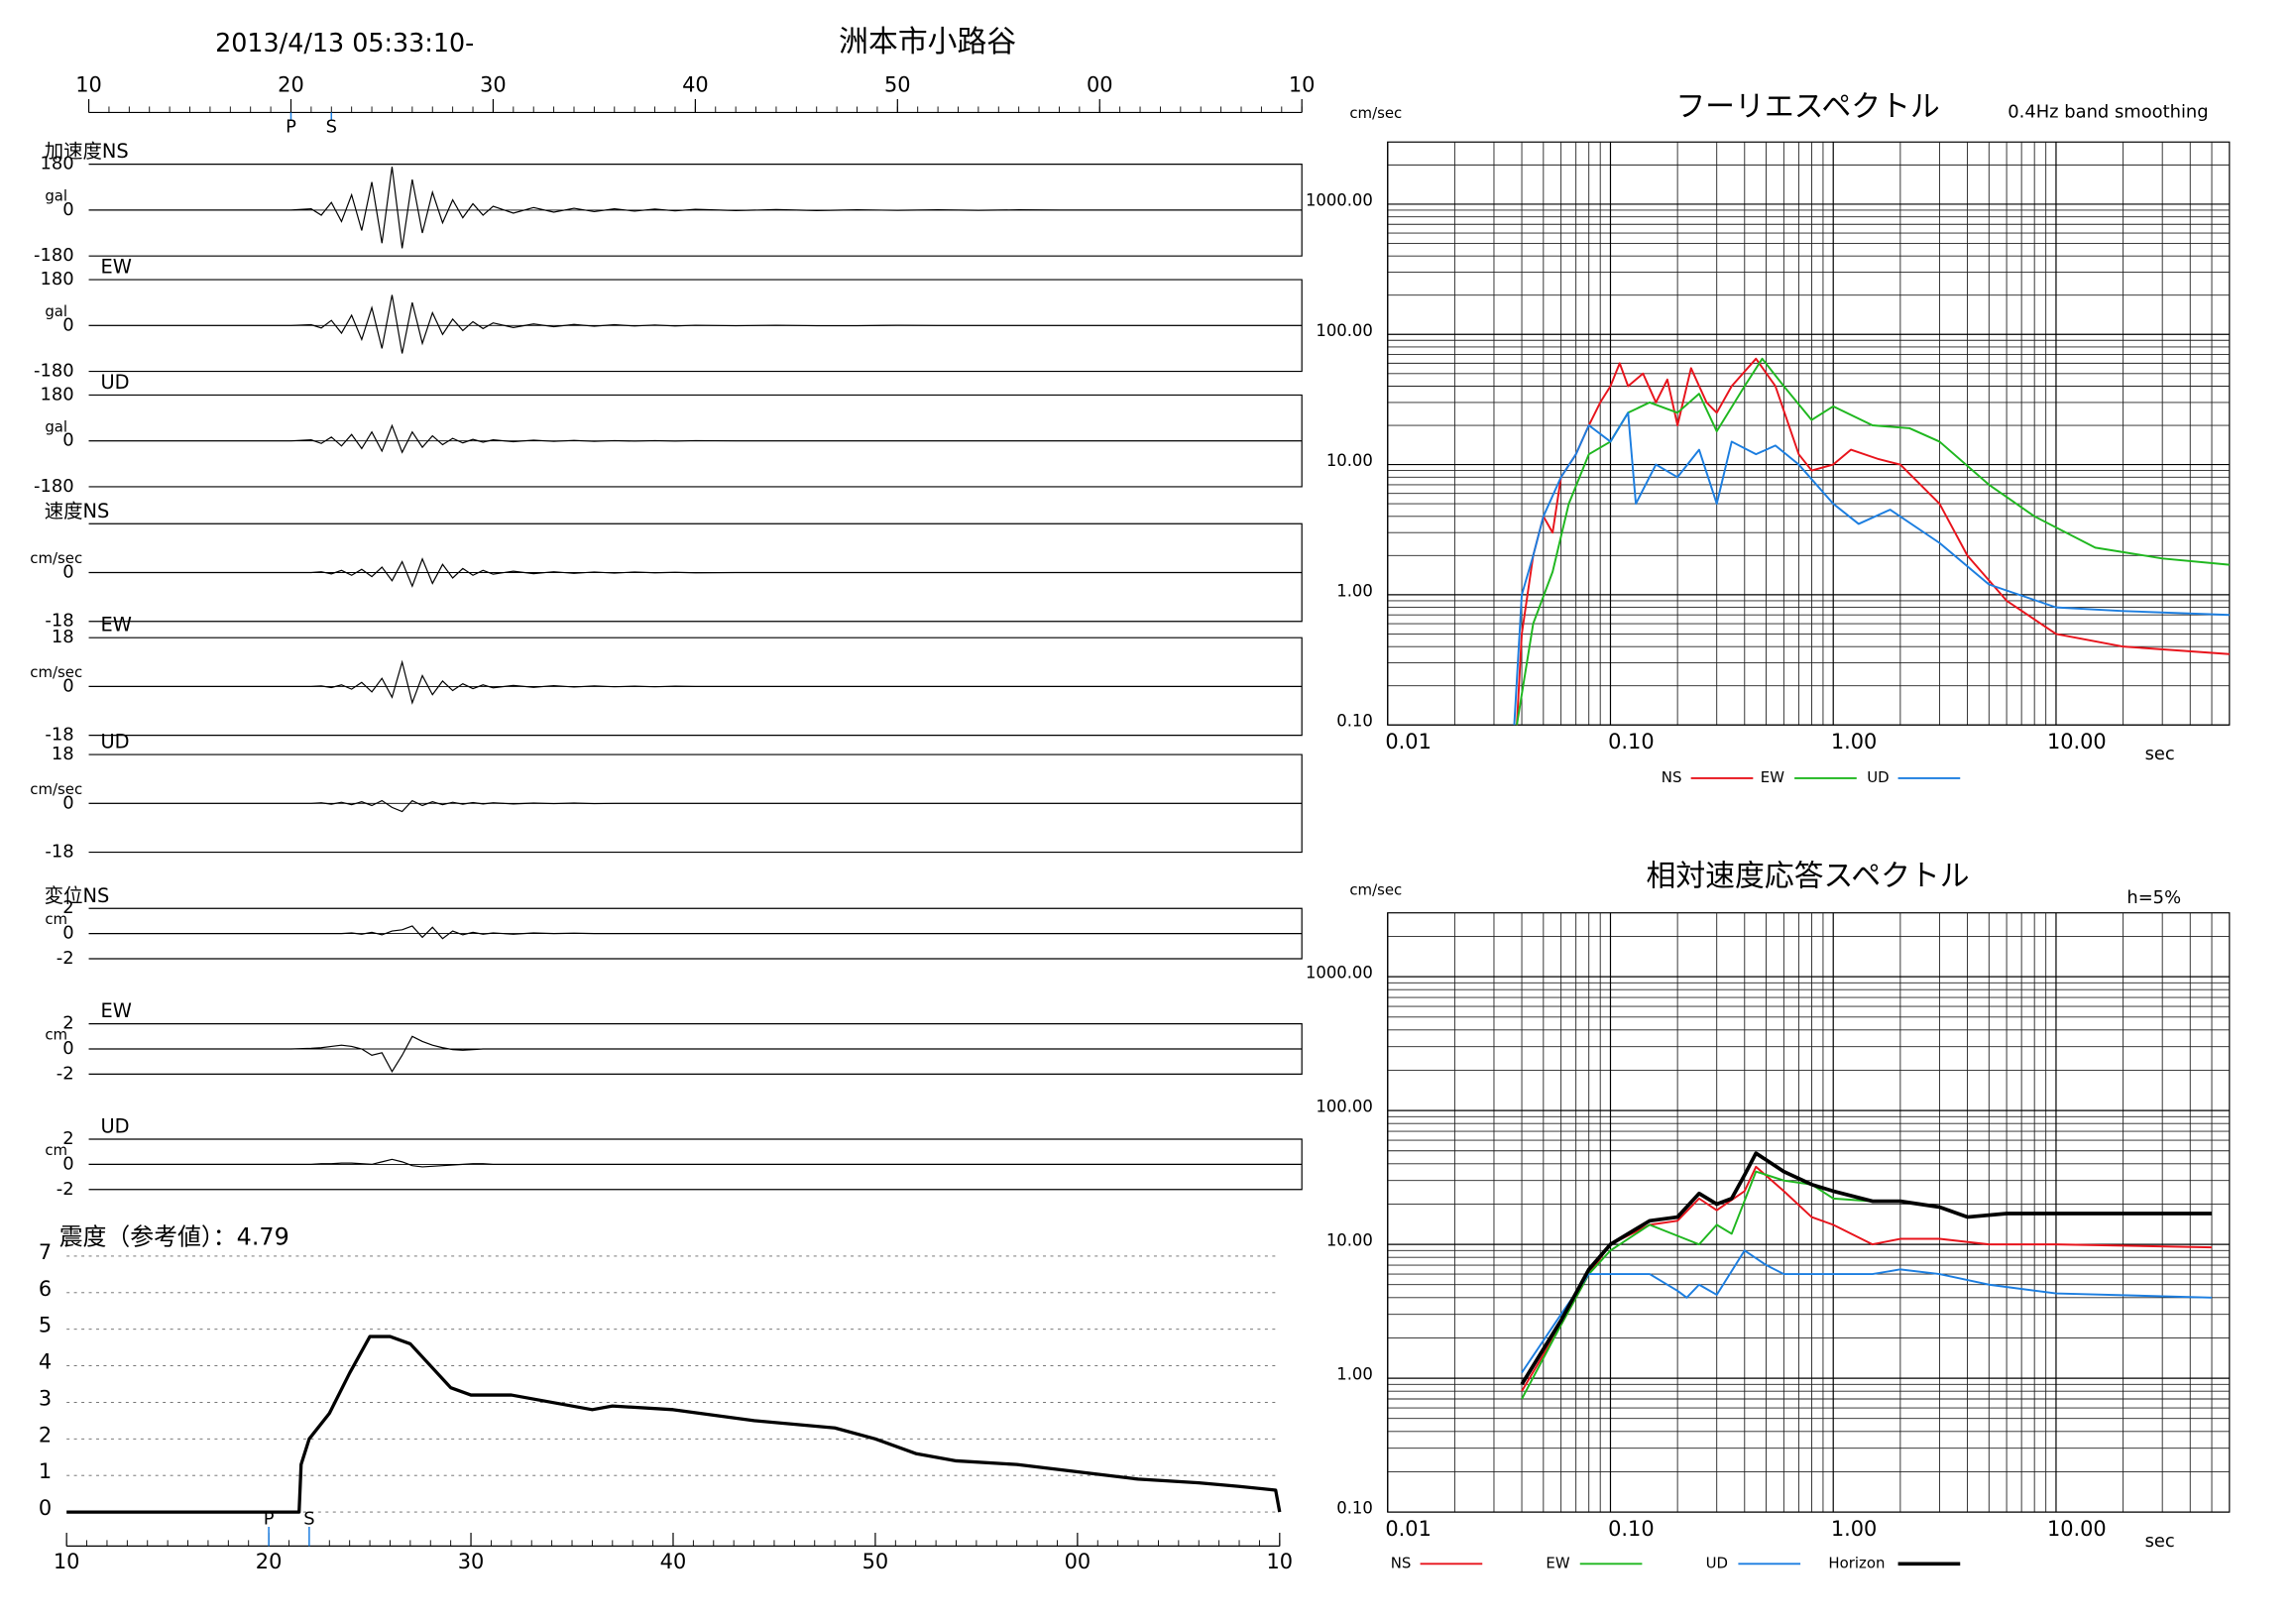 The image size is (2296, 1623). Describe the element at coordinates (2108, 111) in the screenshot. I see `chart-subtitle: 0.4Hz band smoothing` at that location.